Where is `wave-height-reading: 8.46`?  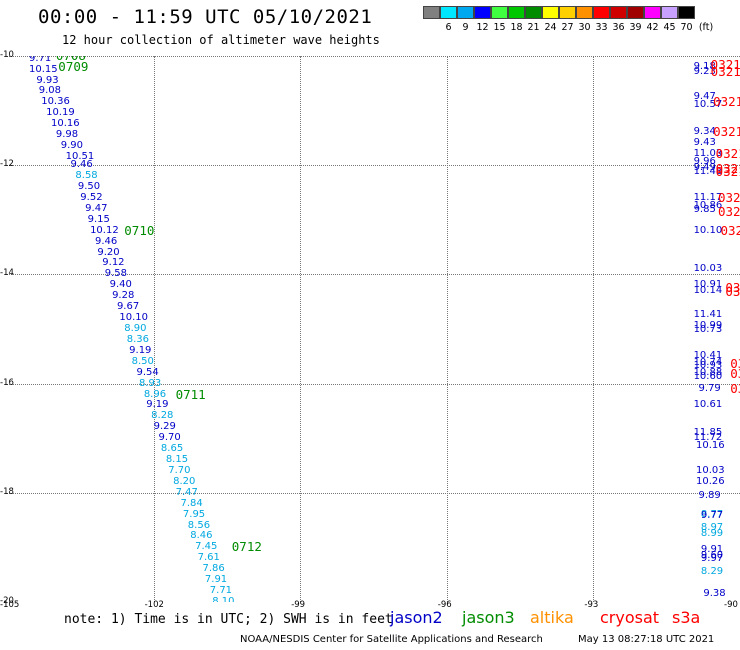 wave-height-reading: 8.46 is located at coordinates (201, 536).